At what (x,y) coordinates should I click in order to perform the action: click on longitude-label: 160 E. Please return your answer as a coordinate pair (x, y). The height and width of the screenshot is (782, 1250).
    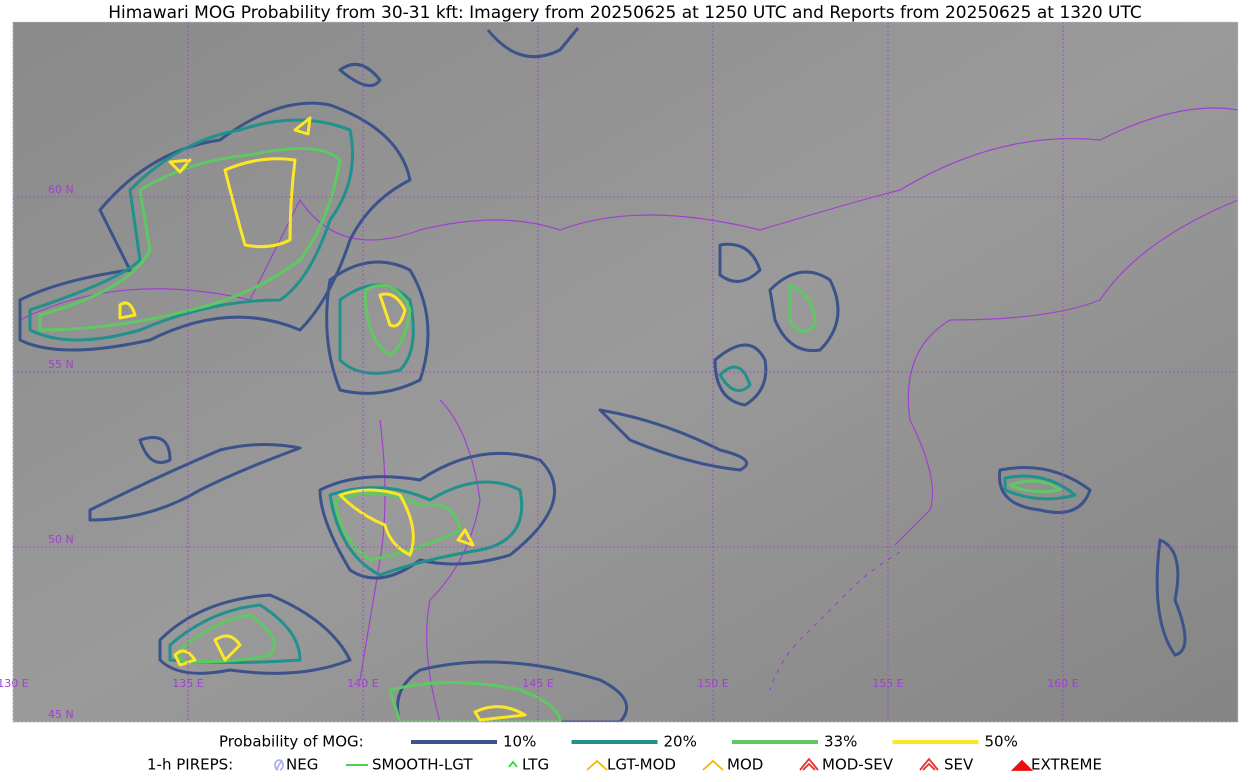
    Looking at the image, I should click on (1062, 683).